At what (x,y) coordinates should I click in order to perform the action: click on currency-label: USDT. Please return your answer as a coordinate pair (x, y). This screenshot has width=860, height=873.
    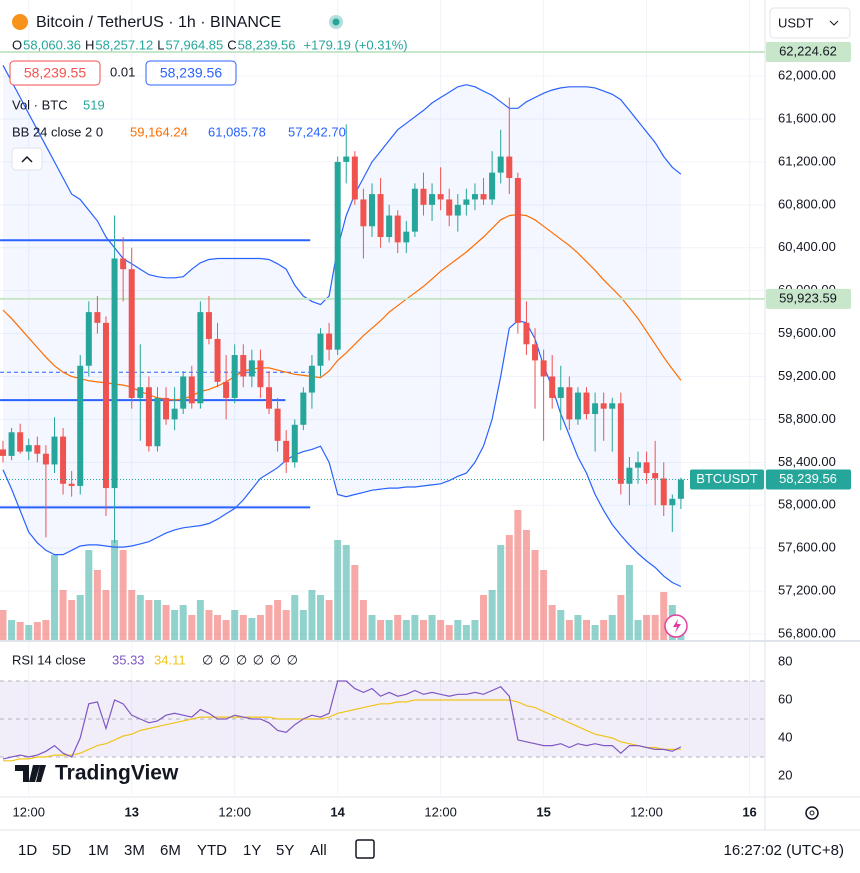
    Looking at the image, I should click on (795, 22).